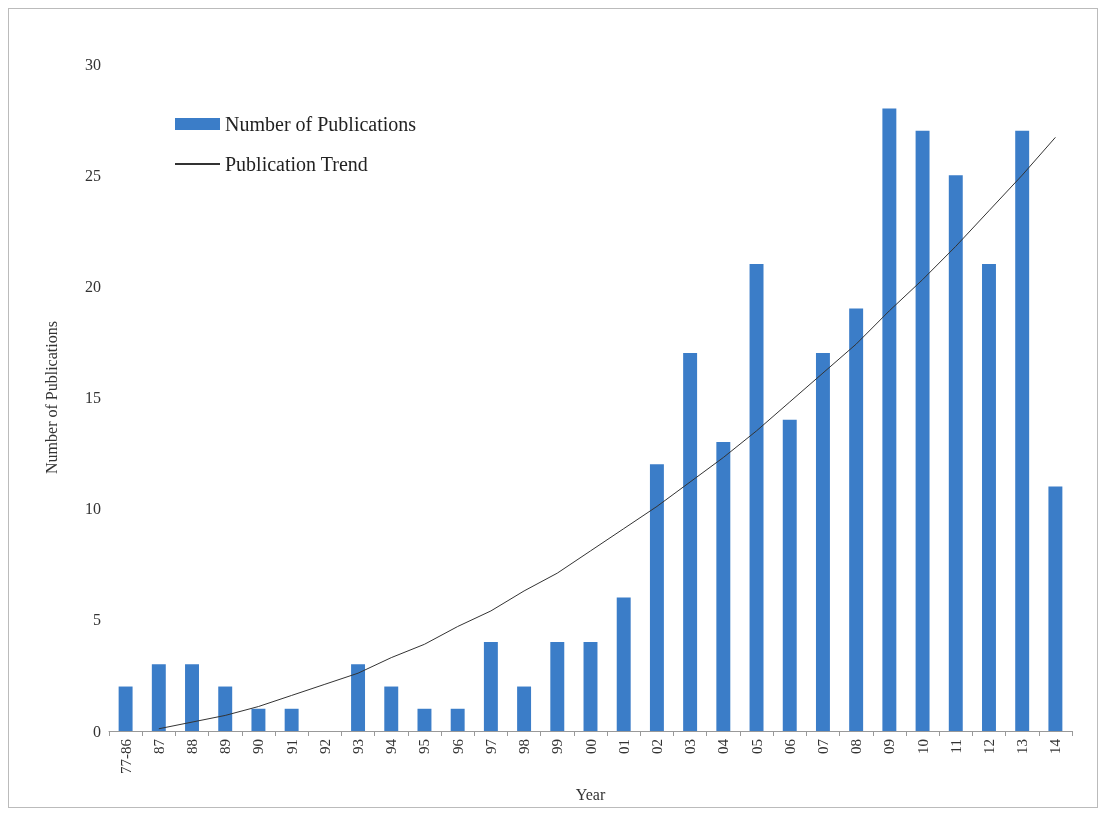  Describe the element at coordinates (856, 746) in the screenshot. I see `x-tick-label: 08` at that location.